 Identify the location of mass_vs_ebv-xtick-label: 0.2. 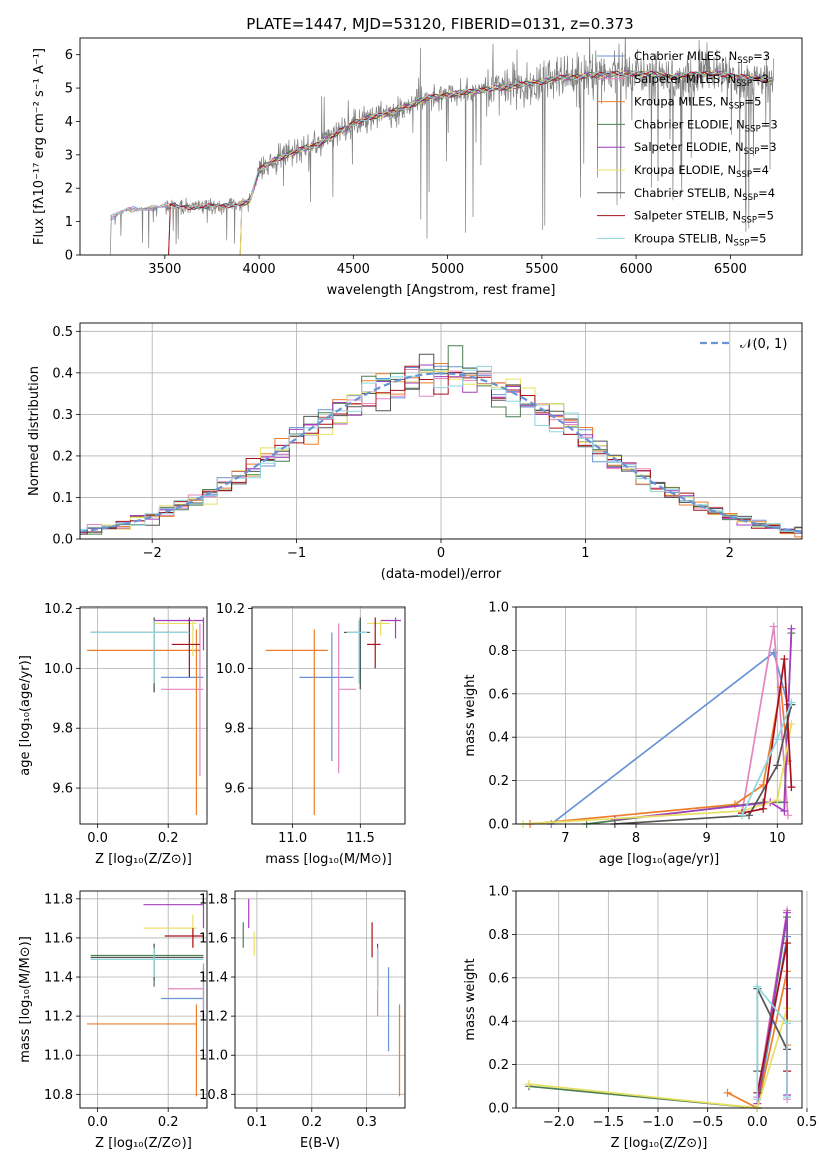
(311, 1122).